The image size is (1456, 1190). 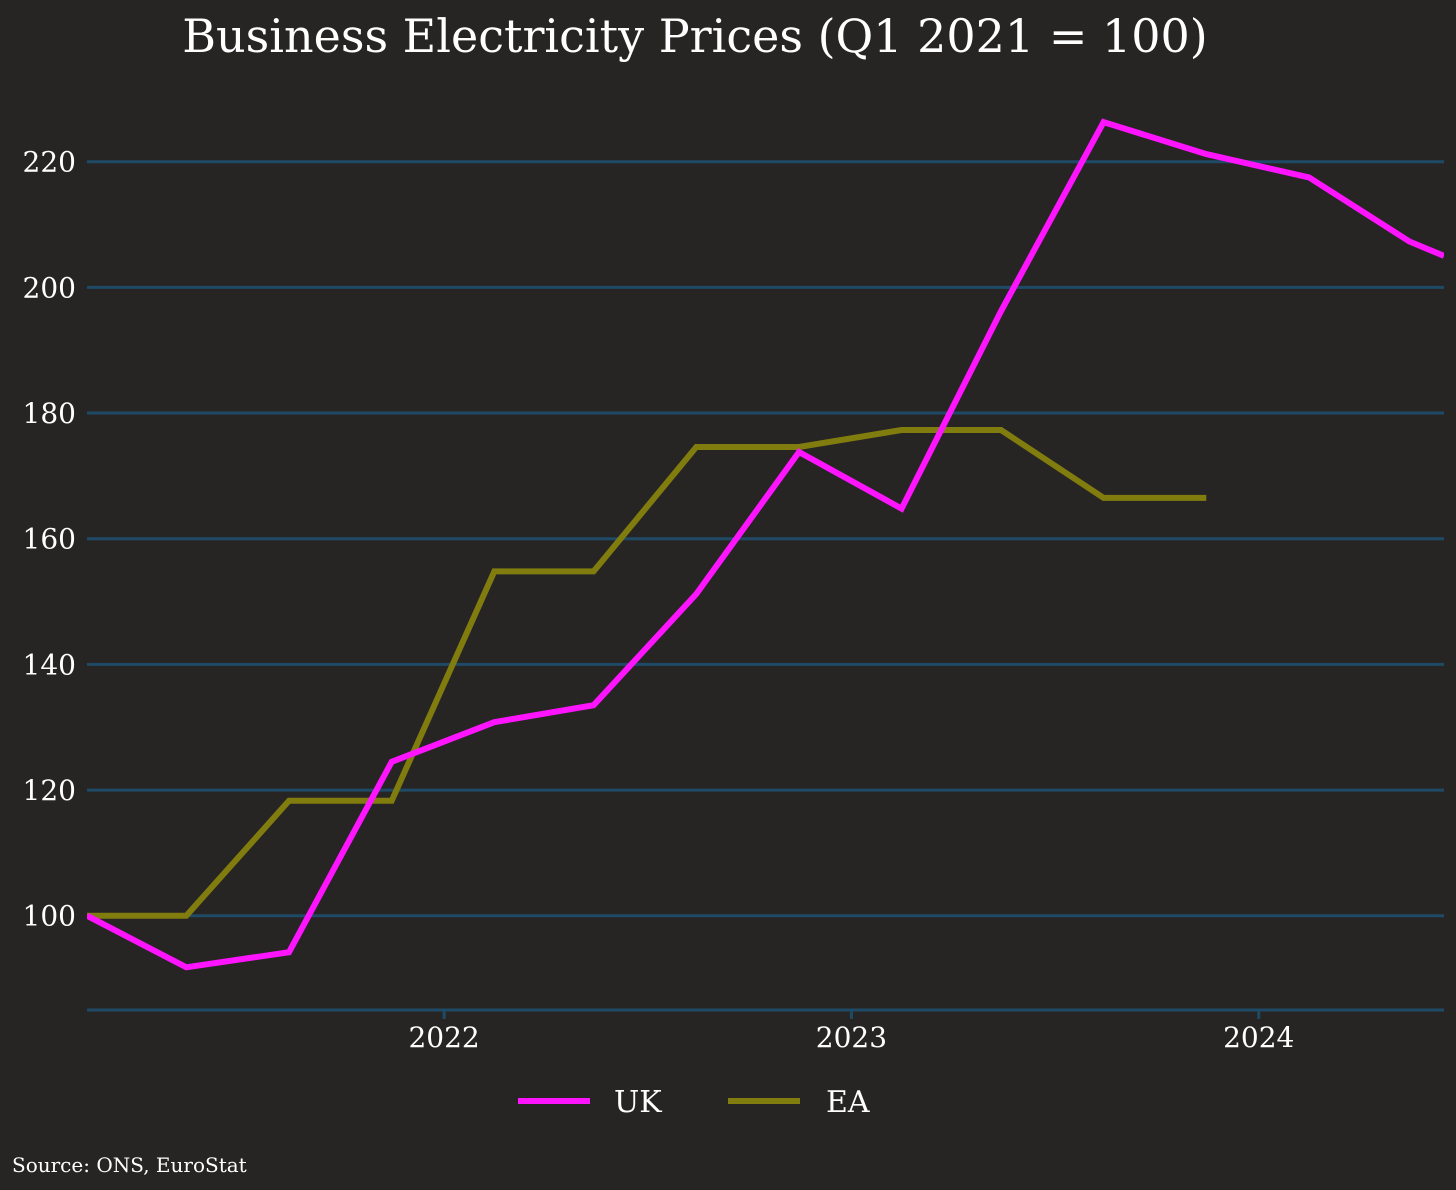 What do you see at coordinates (638, 1102) in the screenshot?
I see `legend-label-uk: UK` at bounding box center [638, 1102].